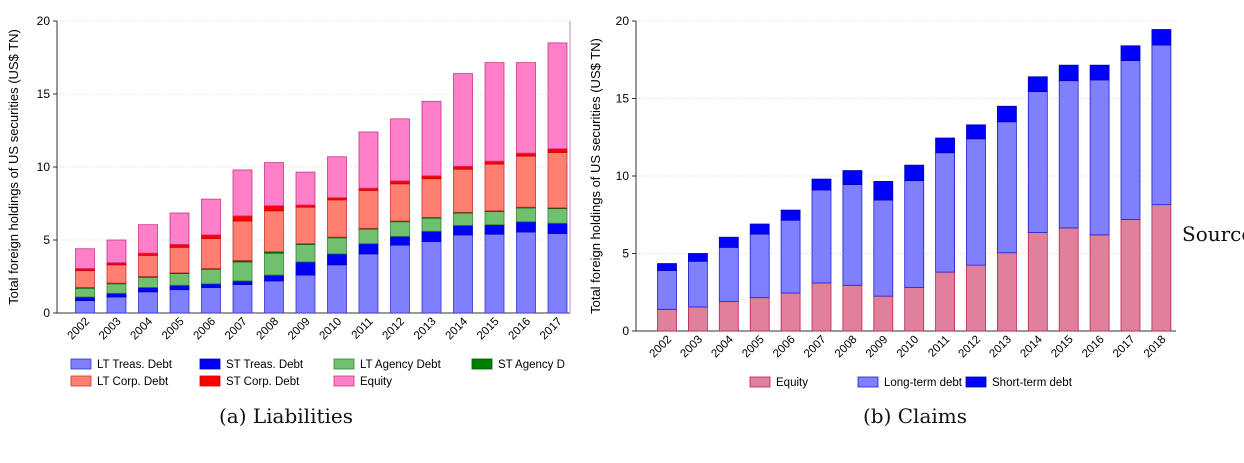 Image resolution: width=1244 pixels, height=463 pixels. I want to click on legend-label: Long-term debt, so click(923, 383).